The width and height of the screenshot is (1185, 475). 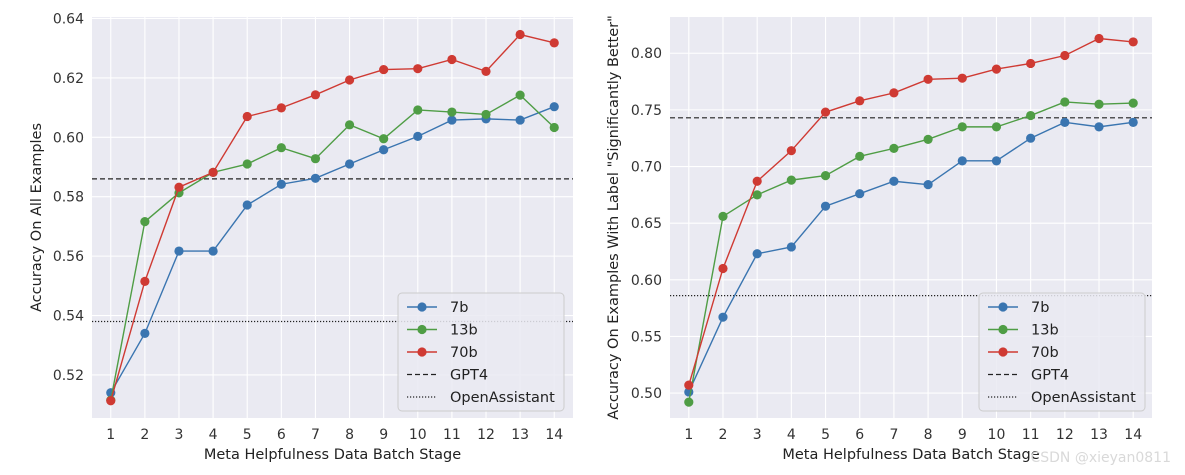 I want to click on watermark: CSDN @xieyan0811, so click(x=1100, y=458).